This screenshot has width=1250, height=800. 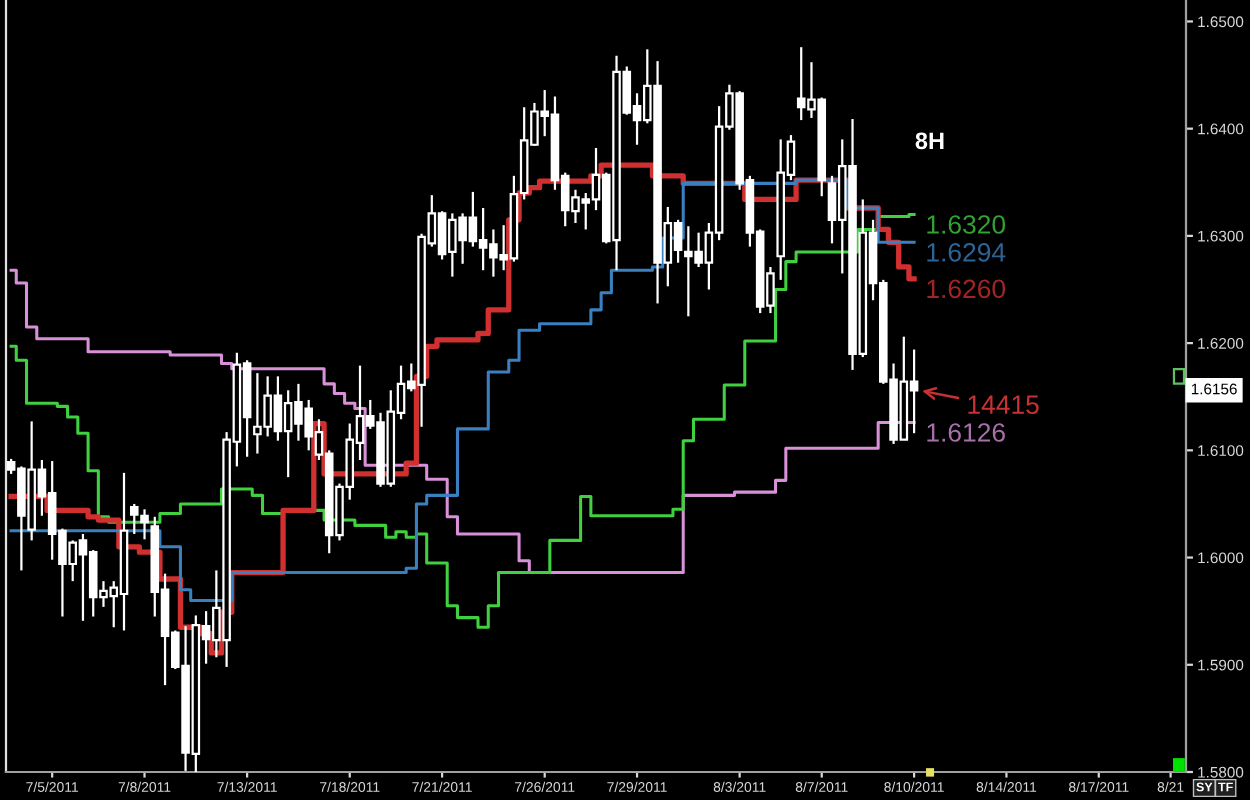 What do you see at coordinates (966, 289) in the screenshot?
I see `data-label: 1.6260` at bounding box center [966, 289].